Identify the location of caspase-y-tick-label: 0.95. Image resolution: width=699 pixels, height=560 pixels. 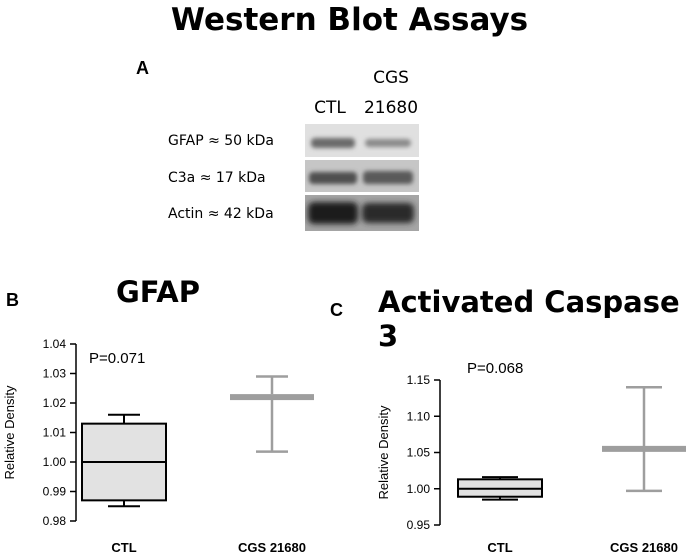
(419, 525).